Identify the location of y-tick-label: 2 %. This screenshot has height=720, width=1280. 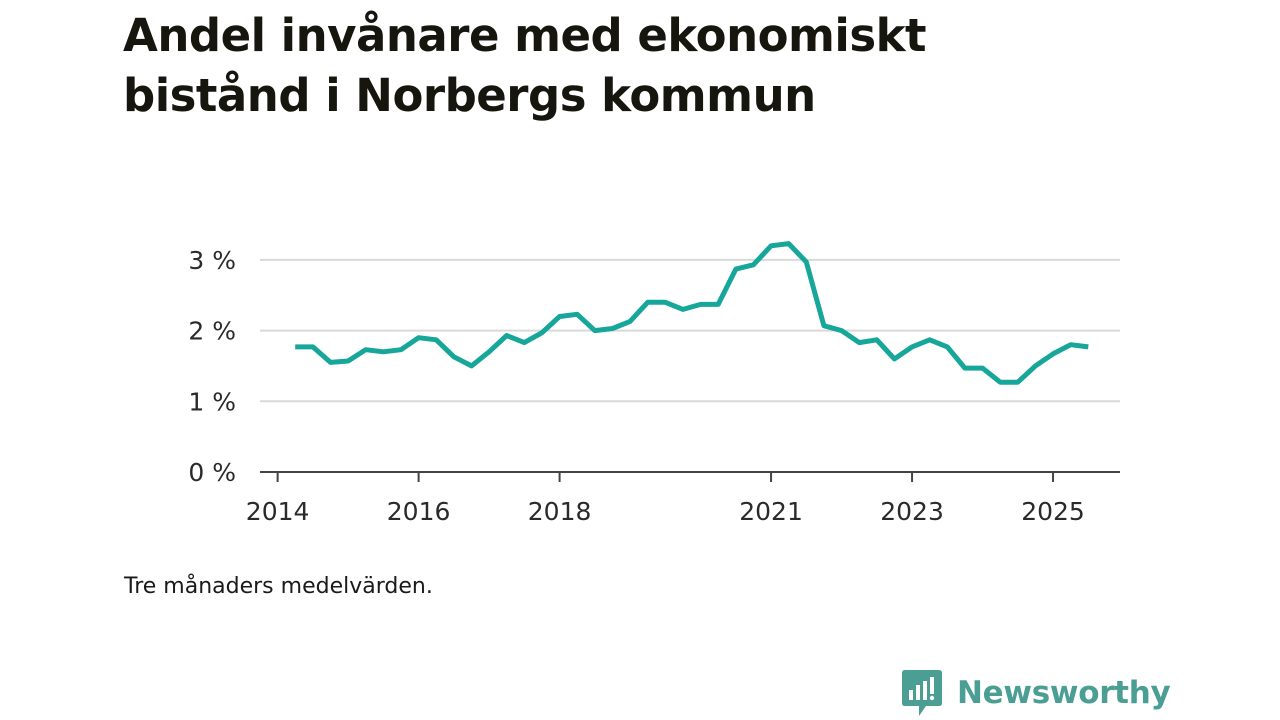
(212, 331).